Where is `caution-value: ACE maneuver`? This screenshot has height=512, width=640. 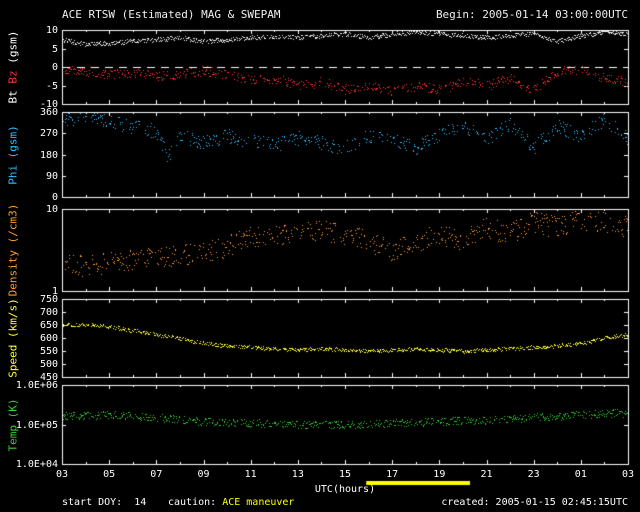 caution-value: ACE maneuver is located at coordinates (258, 502).